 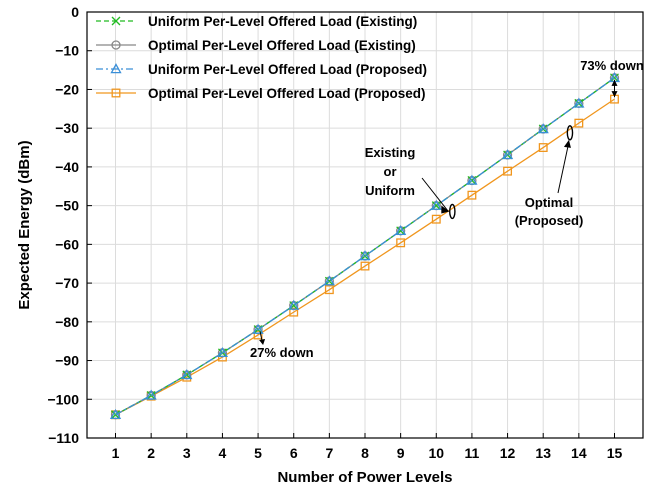 What do you see at coordinates (364, 477) in the screenshot?
I see `x-axis-label: Number of Power Levels` at bounding box center [364, 477].